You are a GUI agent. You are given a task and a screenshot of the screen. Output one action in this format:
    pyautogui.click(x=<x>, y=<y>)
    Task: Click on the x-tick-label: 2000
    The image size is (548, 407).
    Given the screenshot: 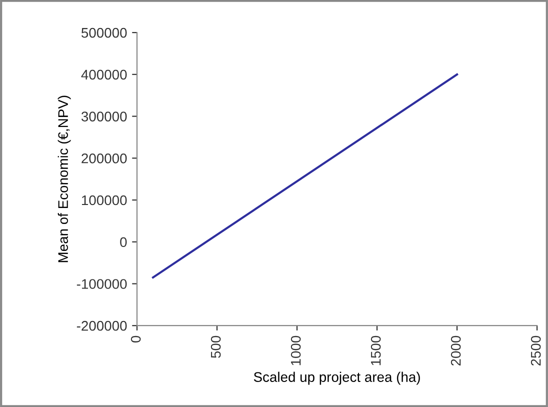 What is the action you would take?
    pyautogui.click(x=455, y=351)
    